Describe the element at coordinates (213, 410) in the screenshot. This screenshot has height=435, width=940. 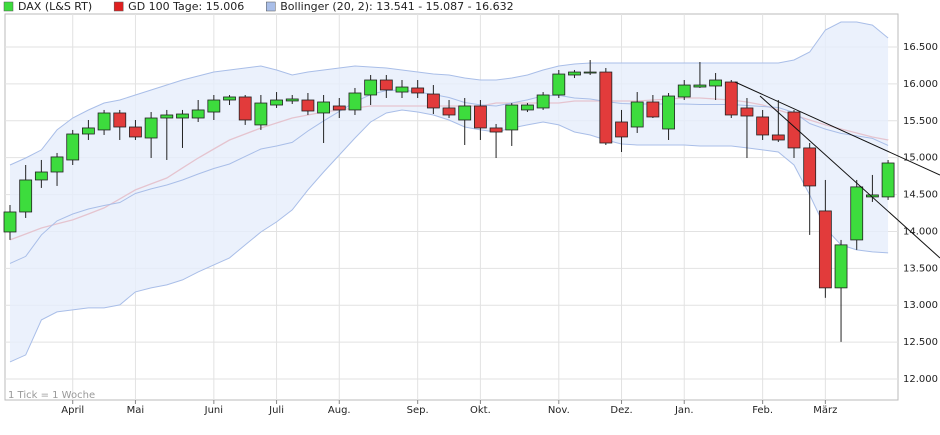
I see `x-tick-label: Juni` at that location.